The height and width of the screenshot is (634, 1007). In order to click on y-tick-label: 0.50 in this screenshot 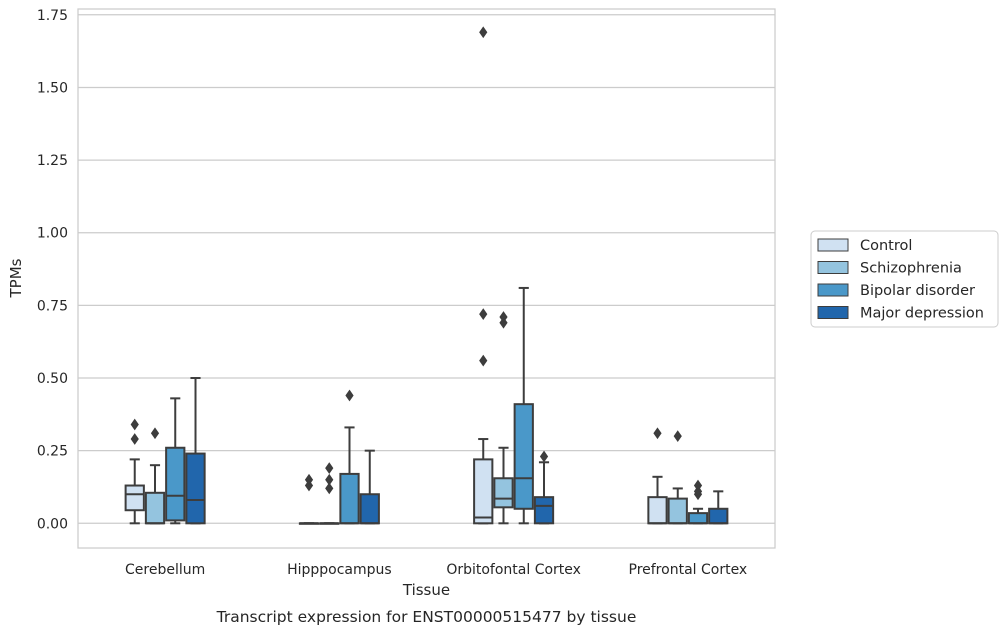, I will do `click(52, 379)`.